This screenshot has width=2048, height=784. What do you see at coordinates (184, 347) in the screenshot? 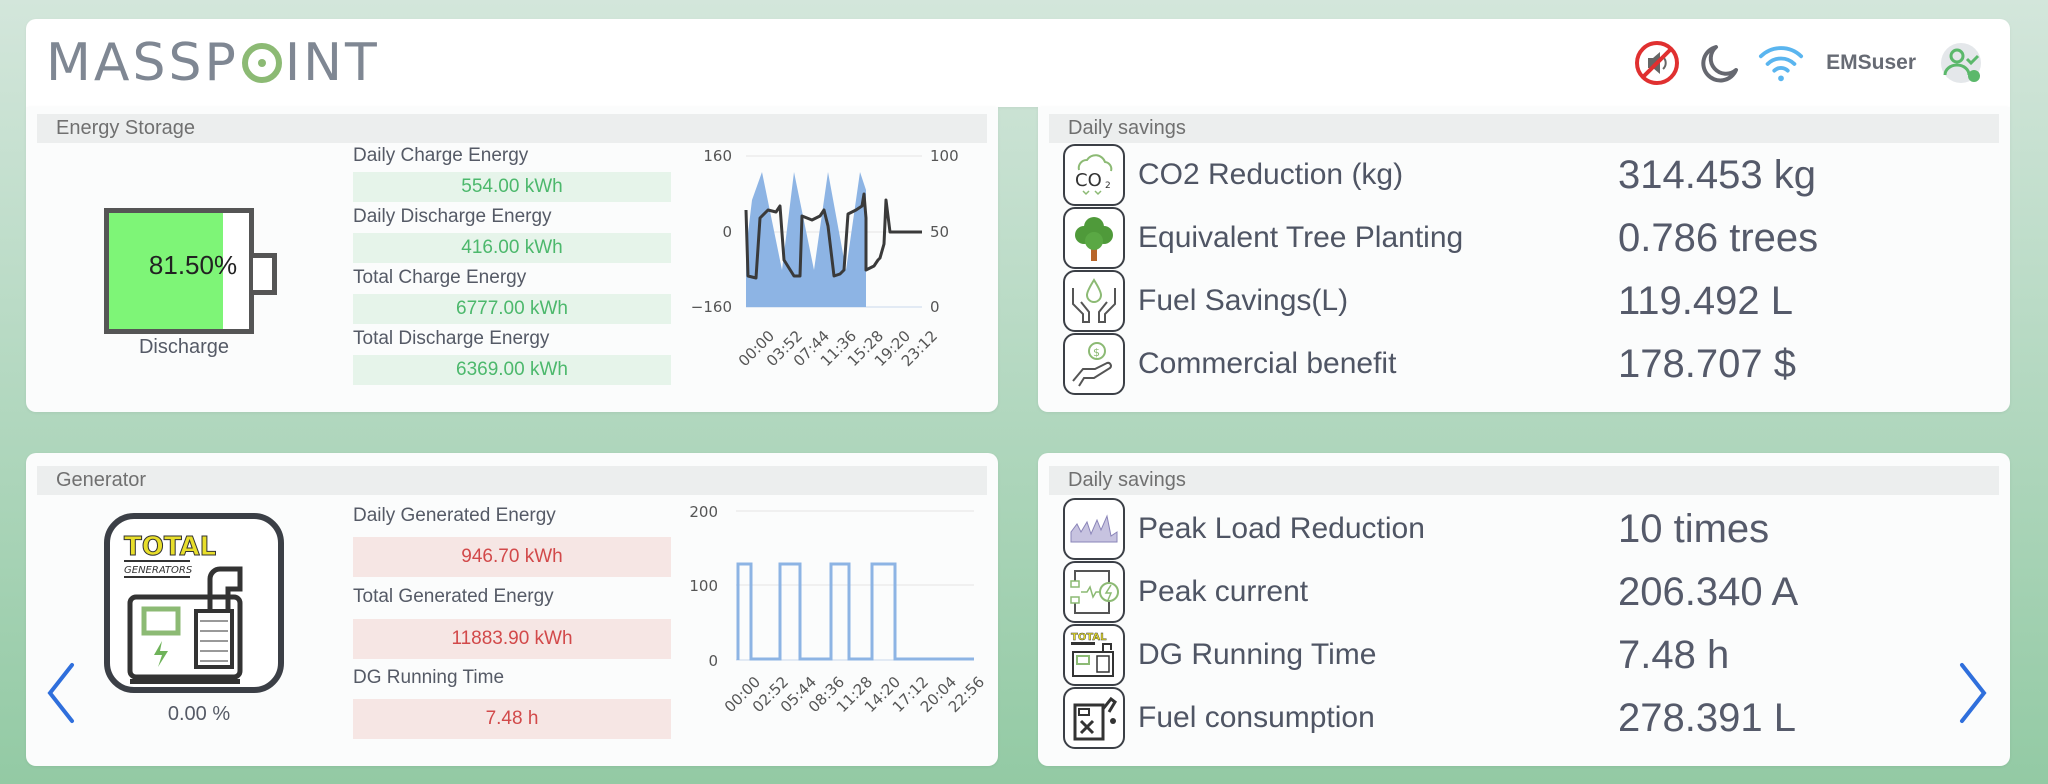
I see `battery-status: Discharge` at bounding box center [184, 347].